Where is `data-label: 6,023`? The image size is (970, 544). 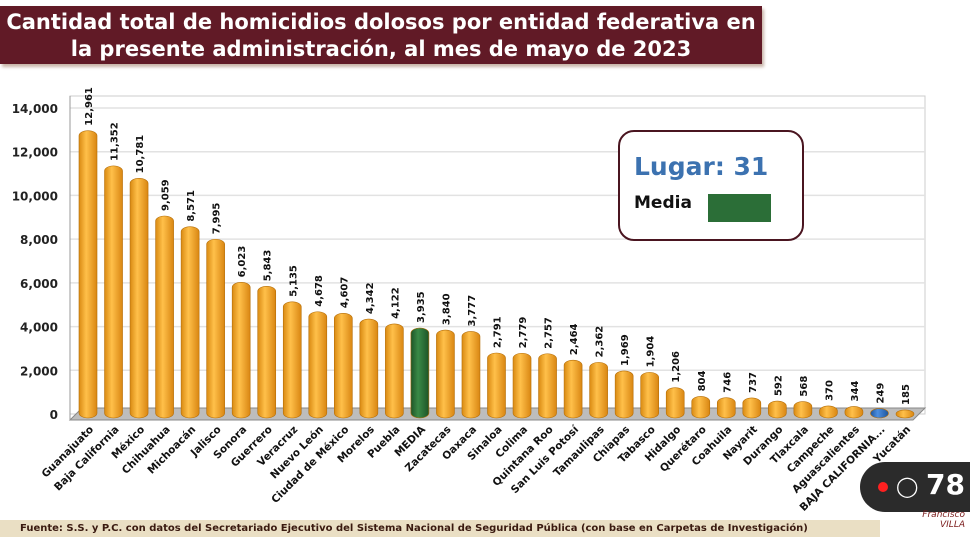 data-label: 6,023 is located at coordinates (242, 262).